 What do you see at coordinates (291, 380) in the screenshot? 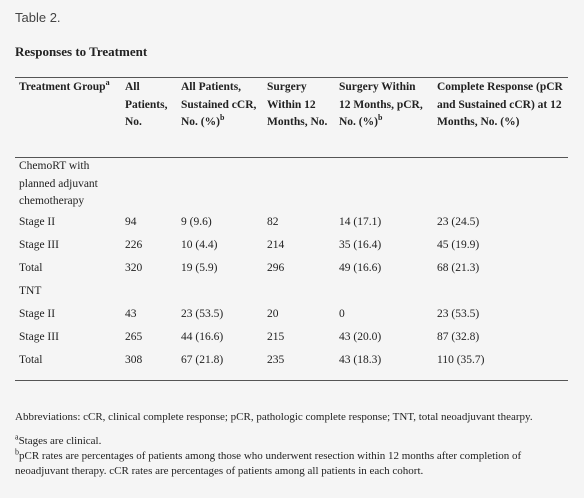
I see `table-bottom-rule` at bounding box center [291, 380].